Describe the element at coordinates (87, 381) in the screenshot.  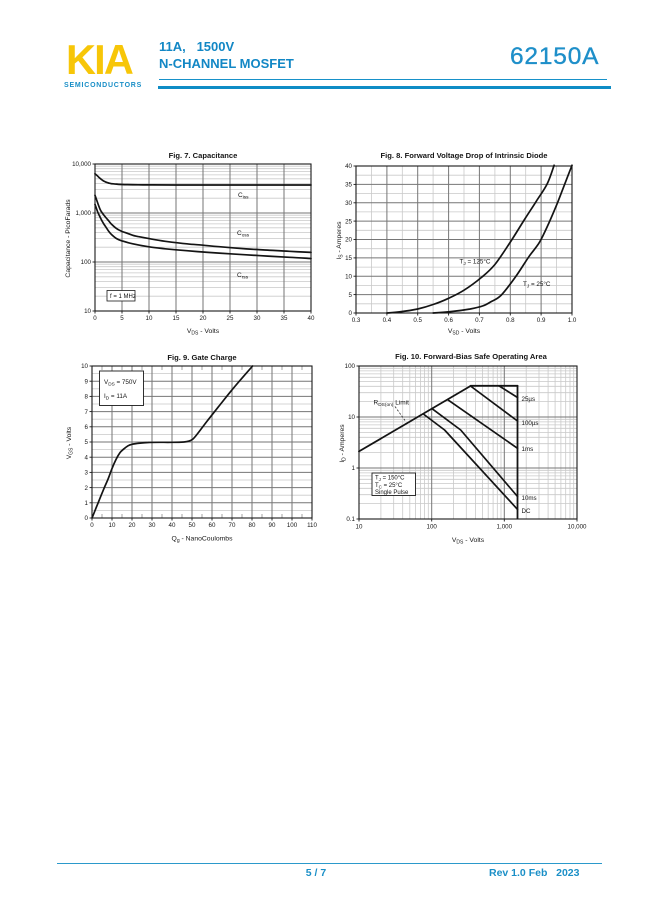
I see `svg-text: 9` at that location.